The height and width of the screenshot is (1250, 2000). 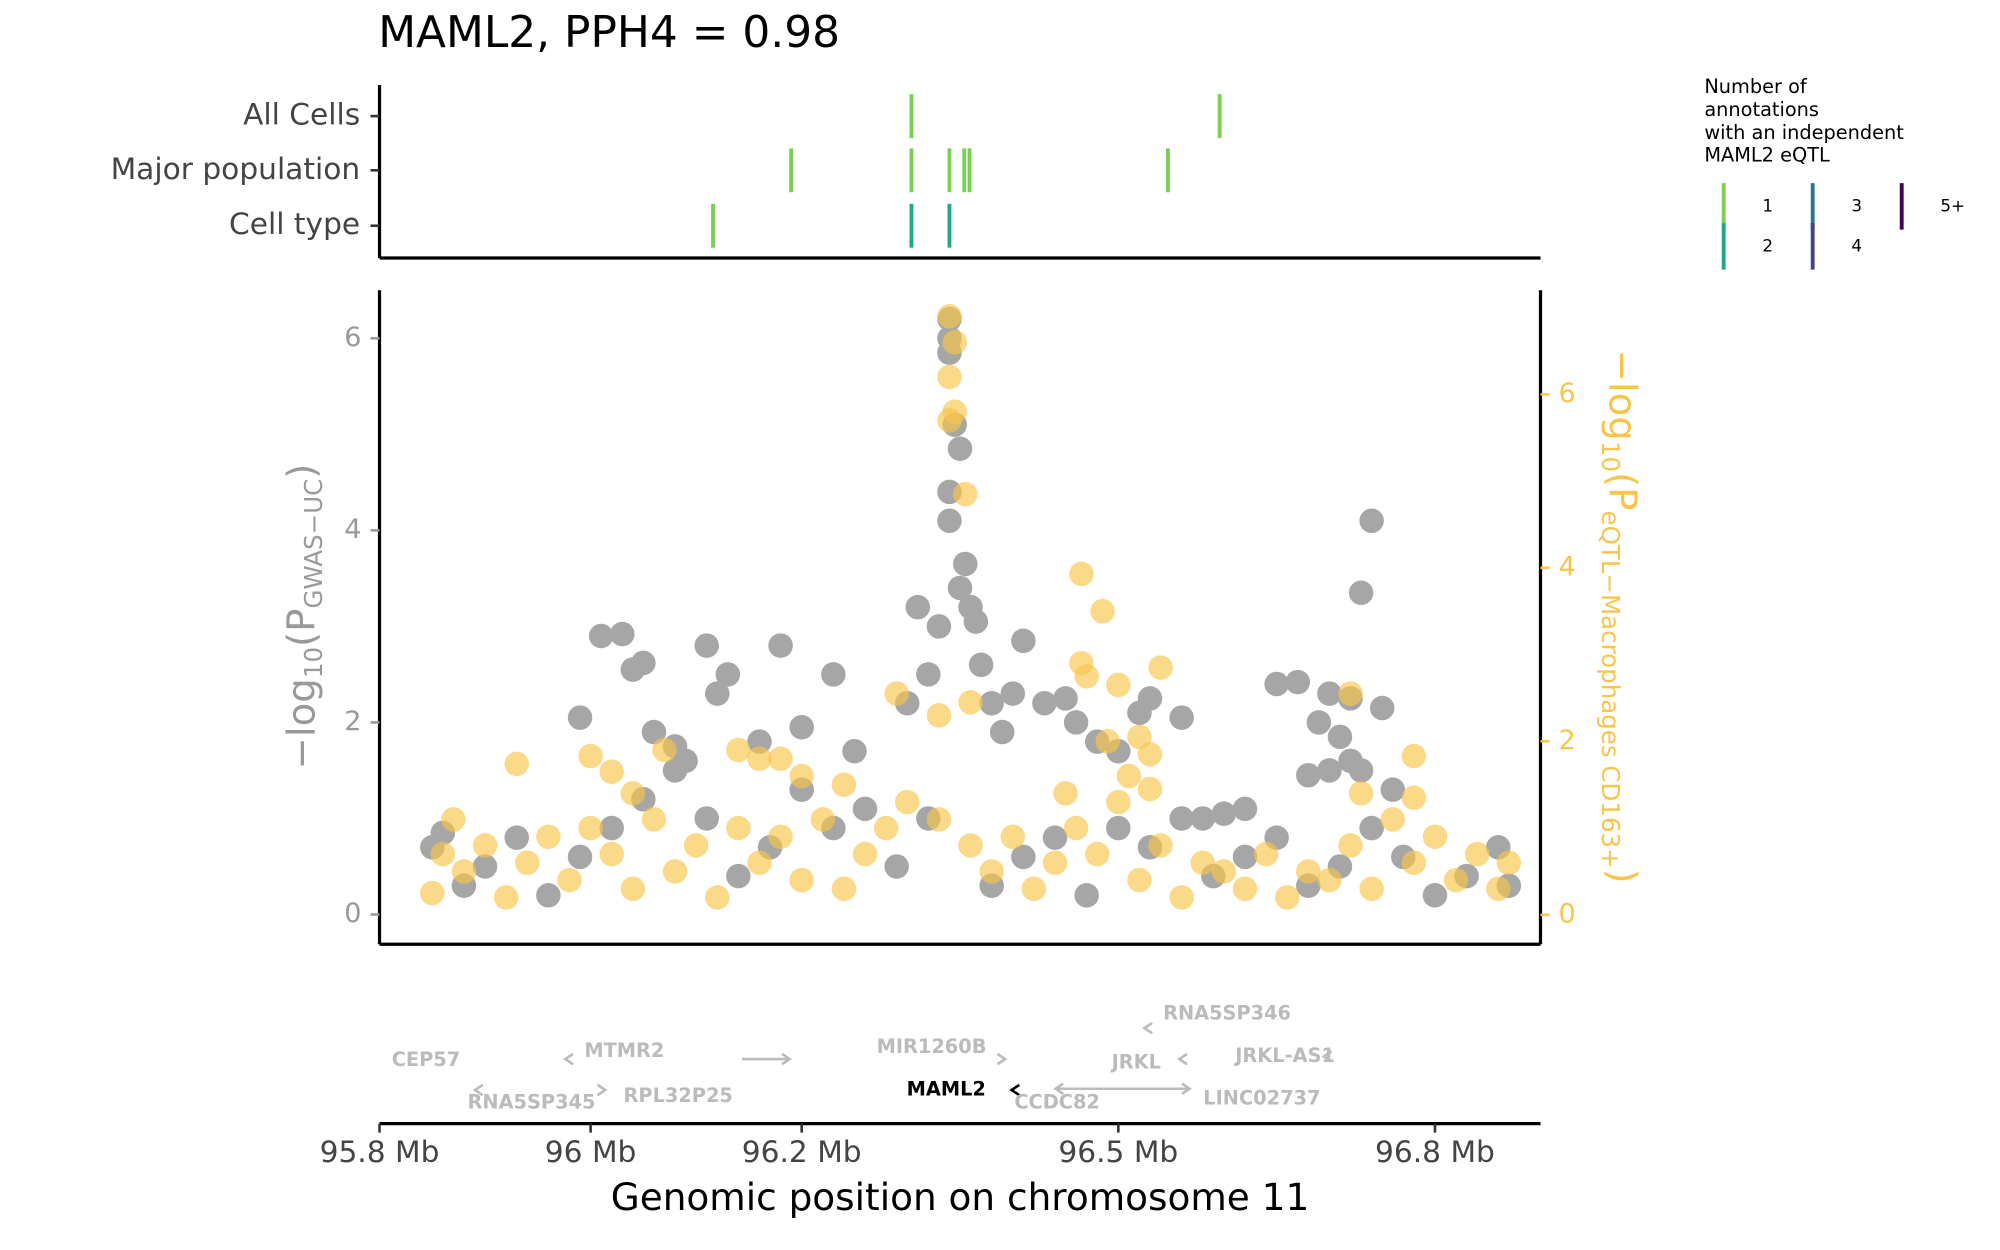 What do you see at coordinates (313, 544) in the screenshot?
I see `y-axis-title-part: GWAS−UC` at bounding box center [313, 544].